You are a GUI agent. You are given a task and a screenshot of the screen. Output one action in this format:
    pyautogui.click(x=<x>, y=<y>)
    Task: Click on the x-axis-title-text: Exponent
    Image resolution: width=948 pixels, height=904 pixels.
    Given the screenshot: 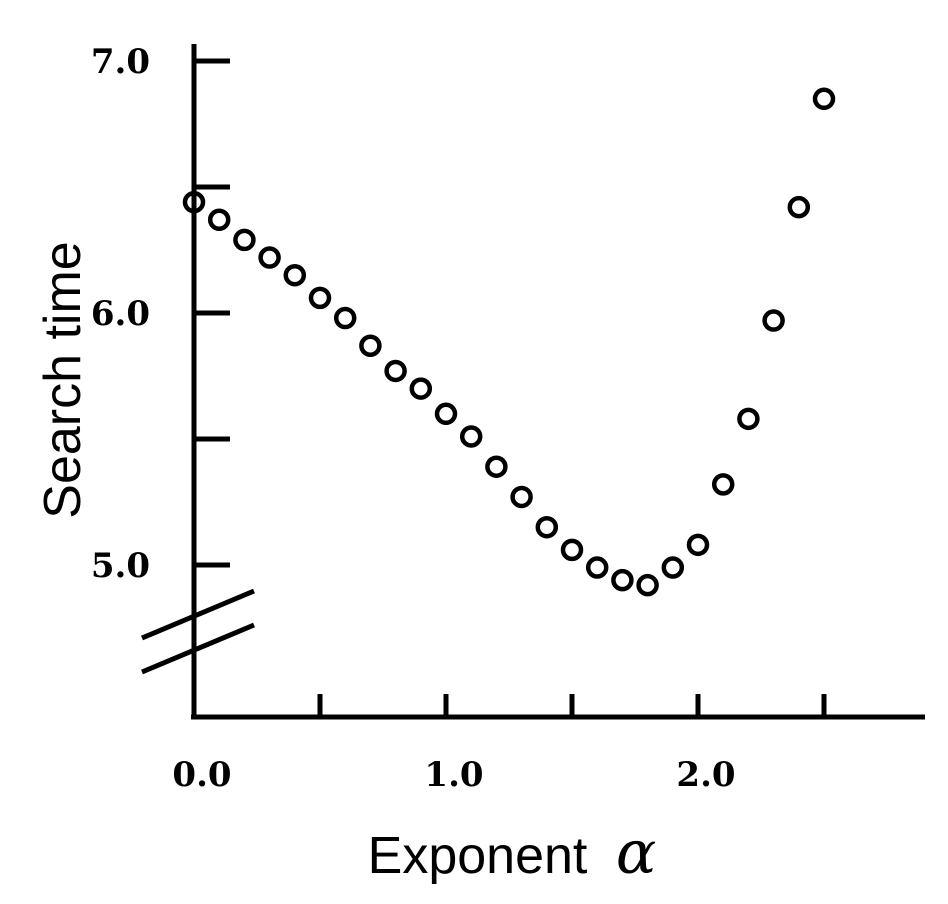 What is the action you would take?
    pyautogui.click(x=478, y=856)
    